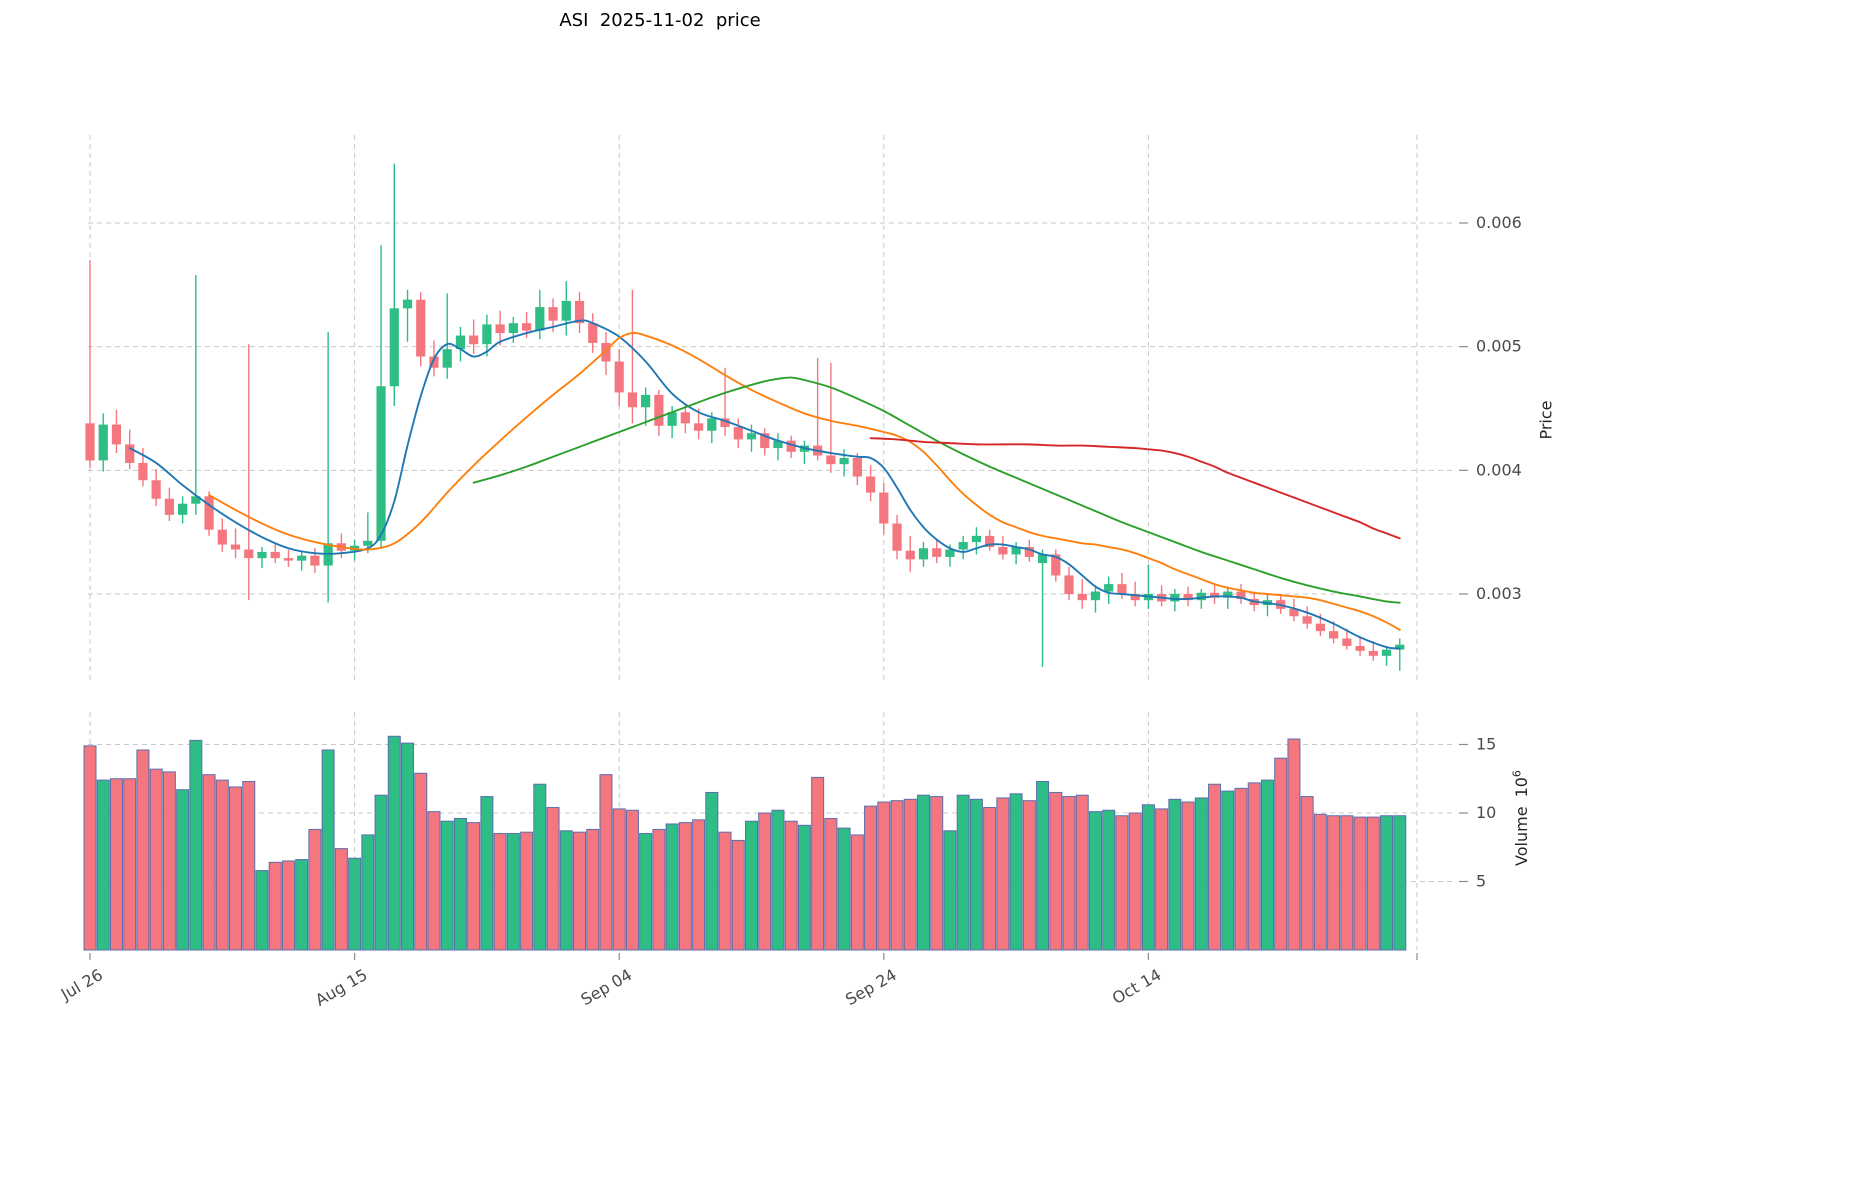 This screenshot has height=1202, width=1860. What do you see at coordinates (1135, 488) in the screenshot?
I see `ma-line-red-longest` at bounding box center [1135, 488].